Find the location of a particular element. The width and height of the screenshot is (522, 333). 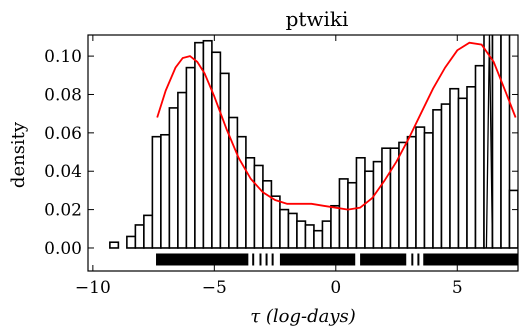

y-tick-label: 0.02 is located at coordinates (63, 211).